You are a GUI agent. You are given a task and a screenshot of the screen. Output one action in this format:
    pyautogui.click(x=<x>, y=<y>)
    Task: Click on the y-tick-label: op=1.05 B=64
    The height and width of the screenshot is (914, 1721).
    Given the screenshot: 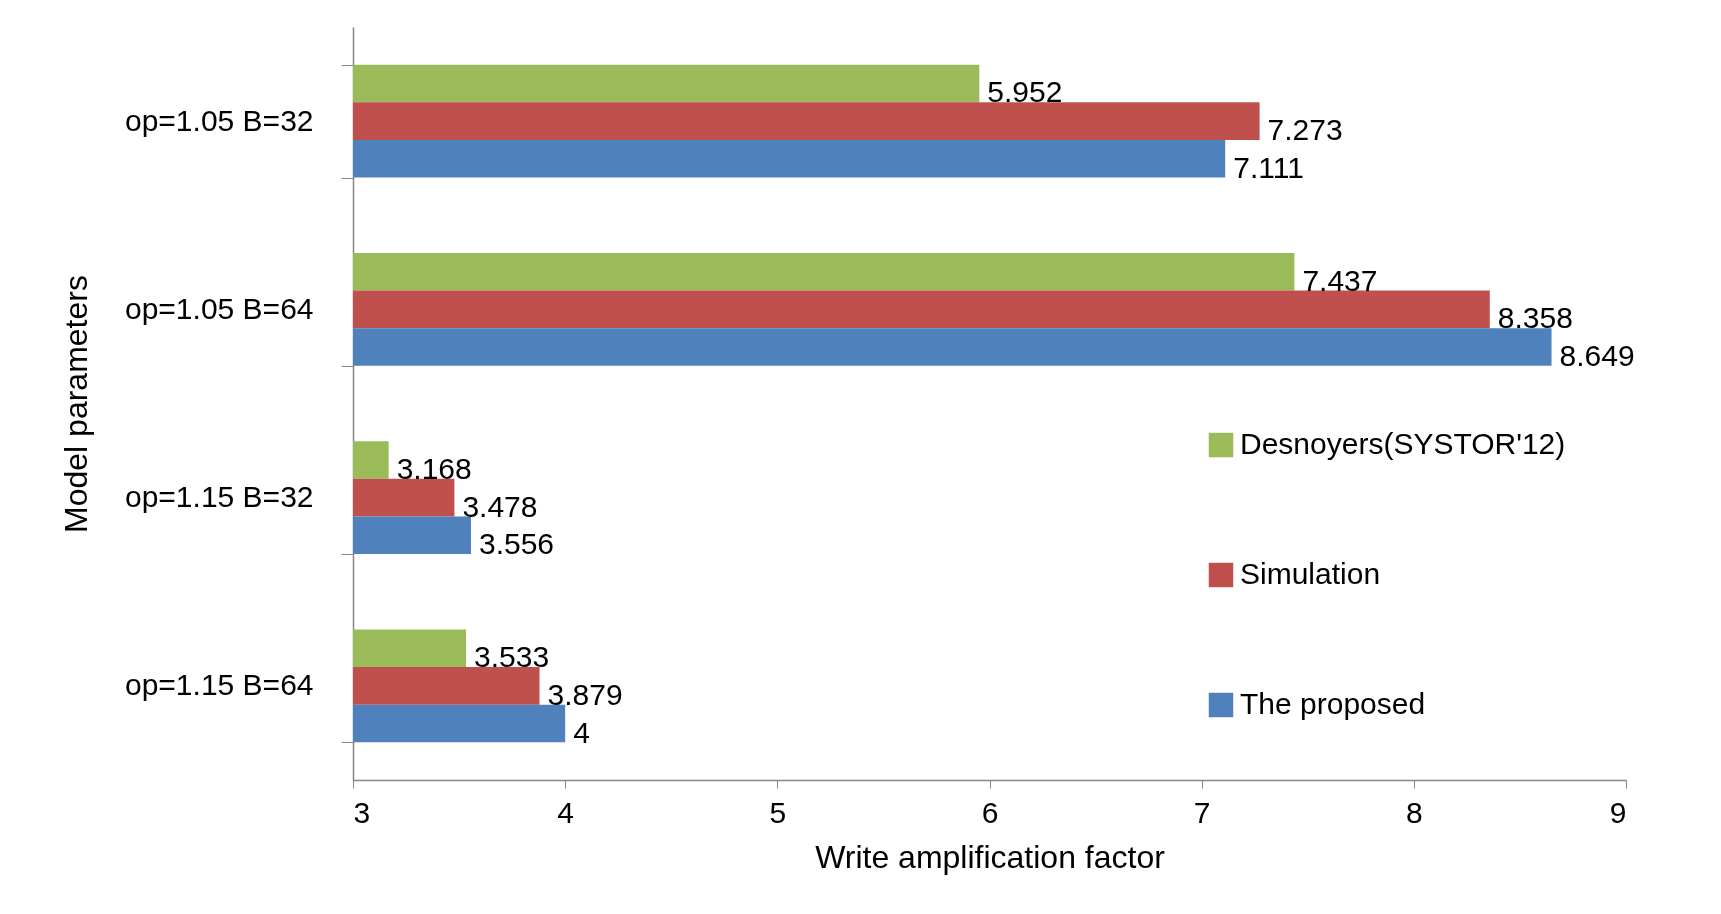 What is the action you would take?
    pyautogui.click(x=219, y=308)
    